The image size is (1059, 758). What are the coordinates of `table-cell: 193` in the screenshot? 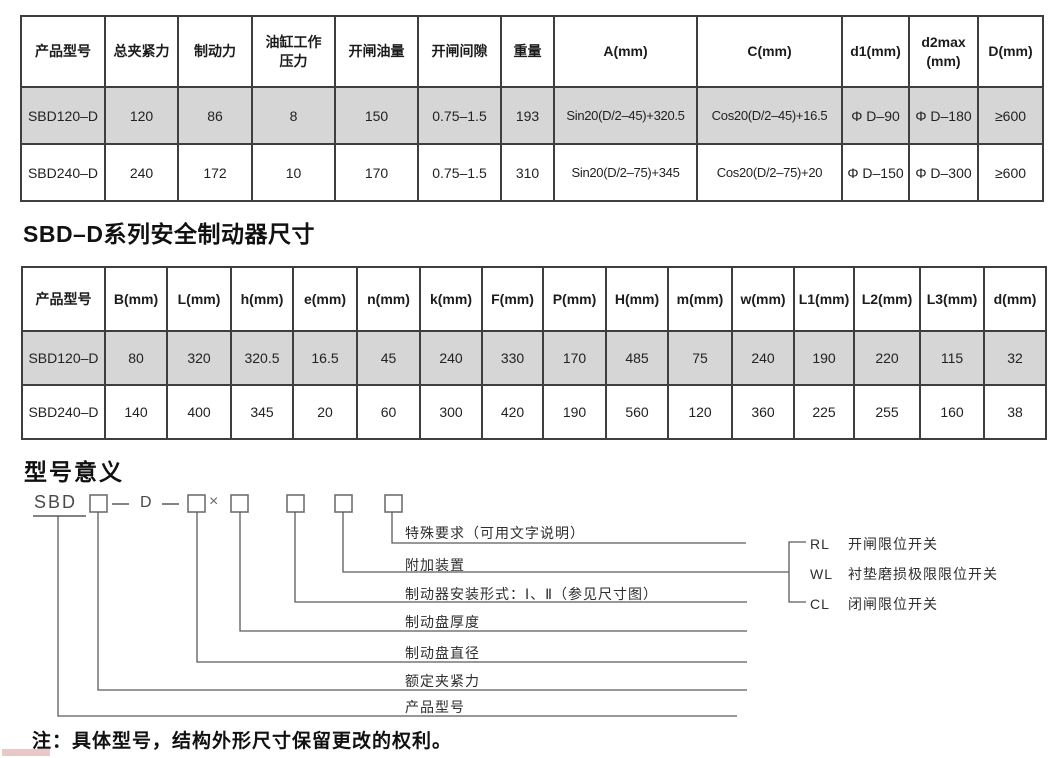 It's located at (527, 115).